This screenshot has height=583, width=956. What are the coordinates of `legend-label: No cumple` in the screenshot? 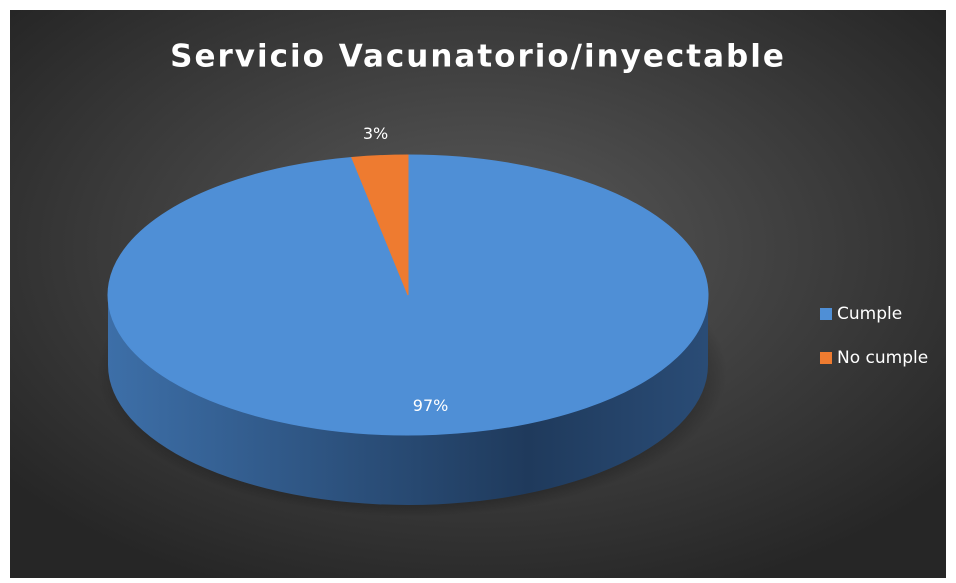 It's located at (882, 358).